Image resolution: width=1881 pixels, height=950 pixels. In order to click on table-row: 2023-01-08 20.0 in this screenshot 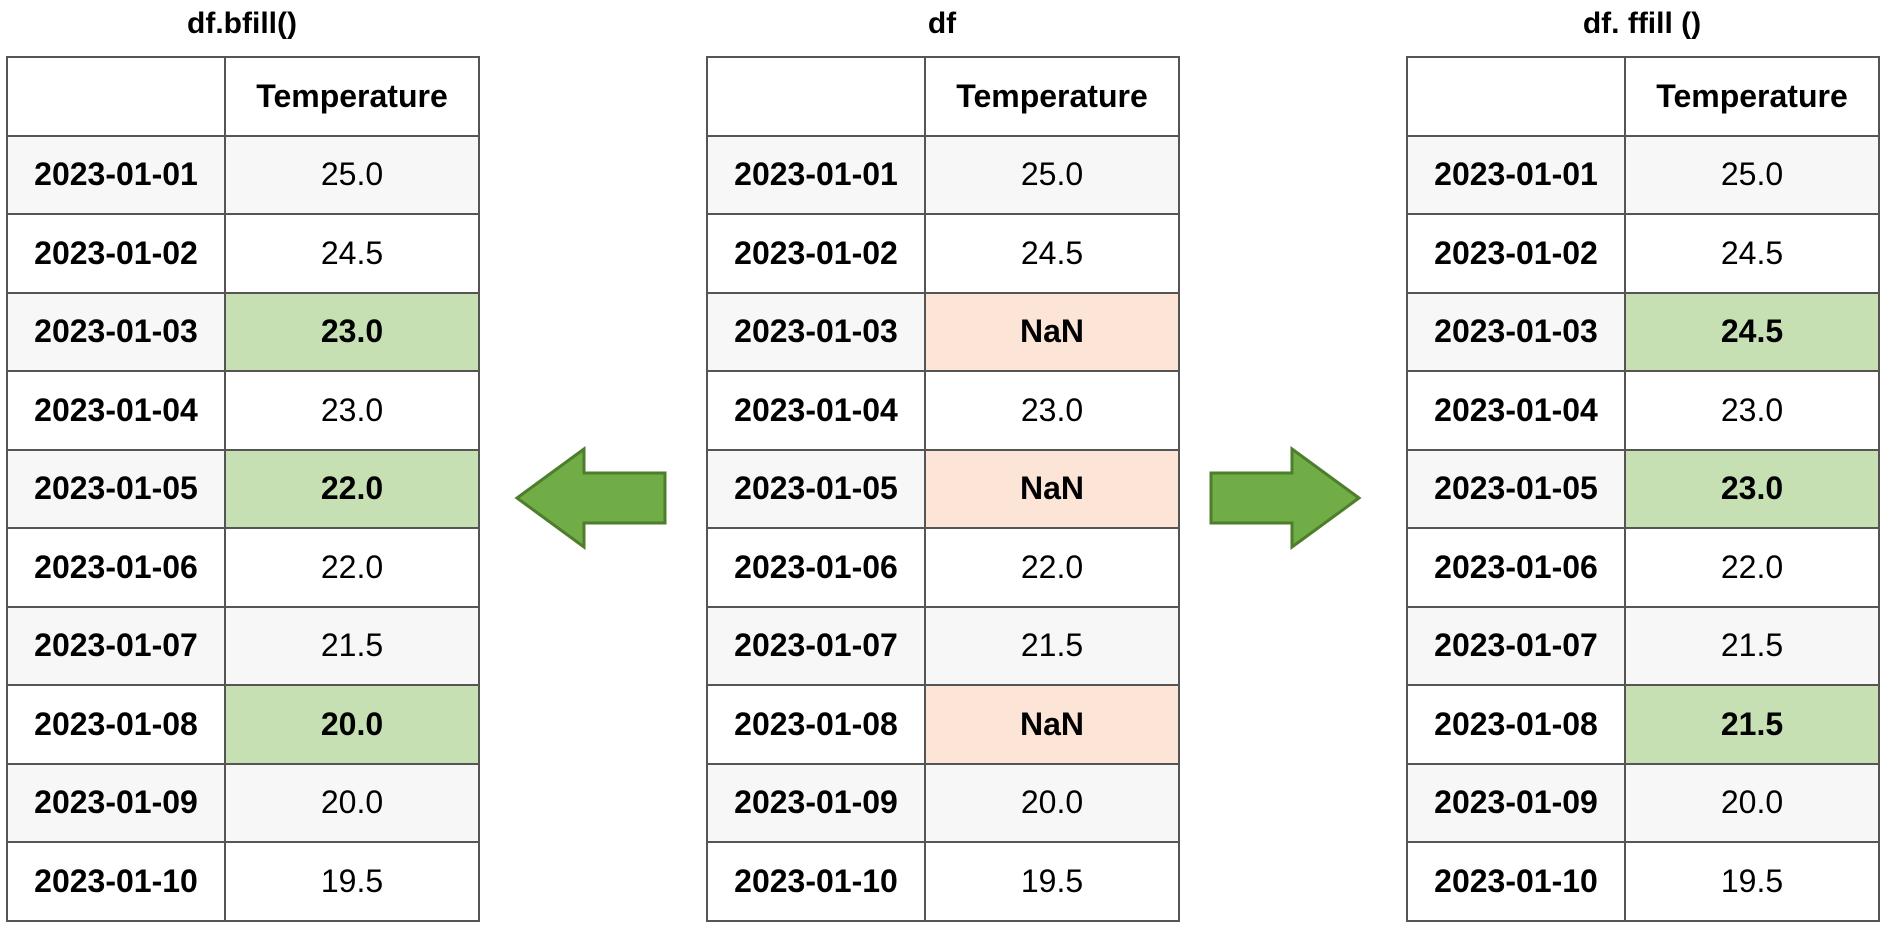, I will do `click(243, 724)`.